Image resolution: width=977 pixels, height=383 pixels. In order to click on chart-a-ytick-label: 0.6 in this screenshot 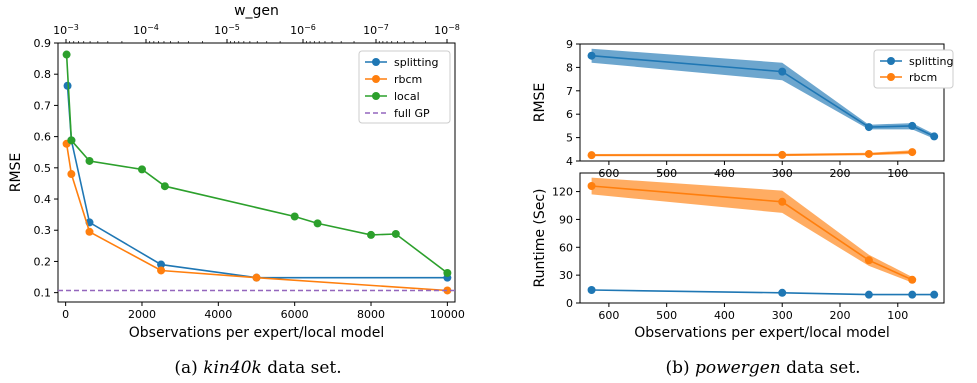, I will do `click(43, 137)`.